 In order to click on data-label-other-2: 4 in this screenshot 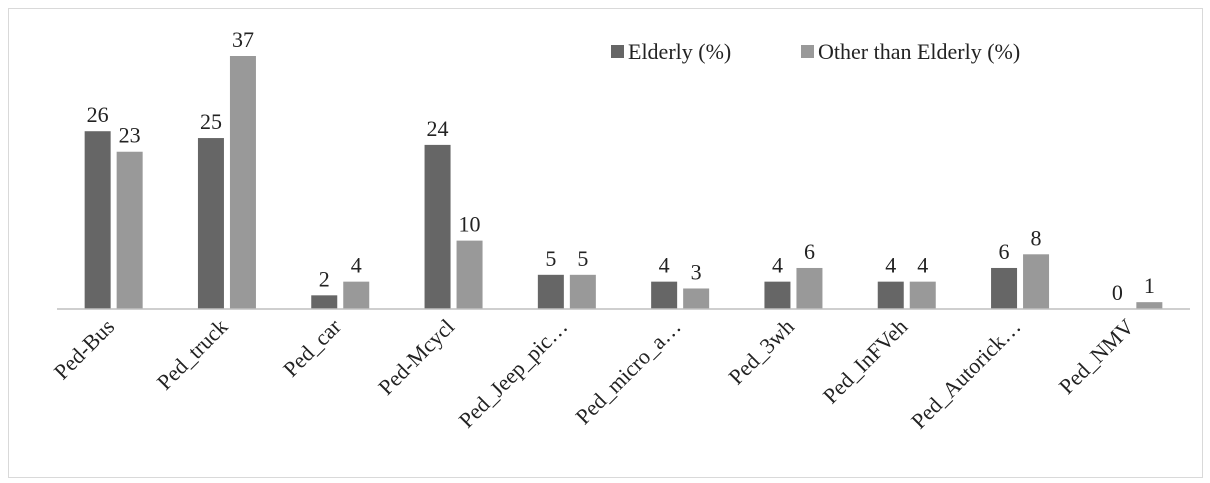, I will do `click(356, 265)`.